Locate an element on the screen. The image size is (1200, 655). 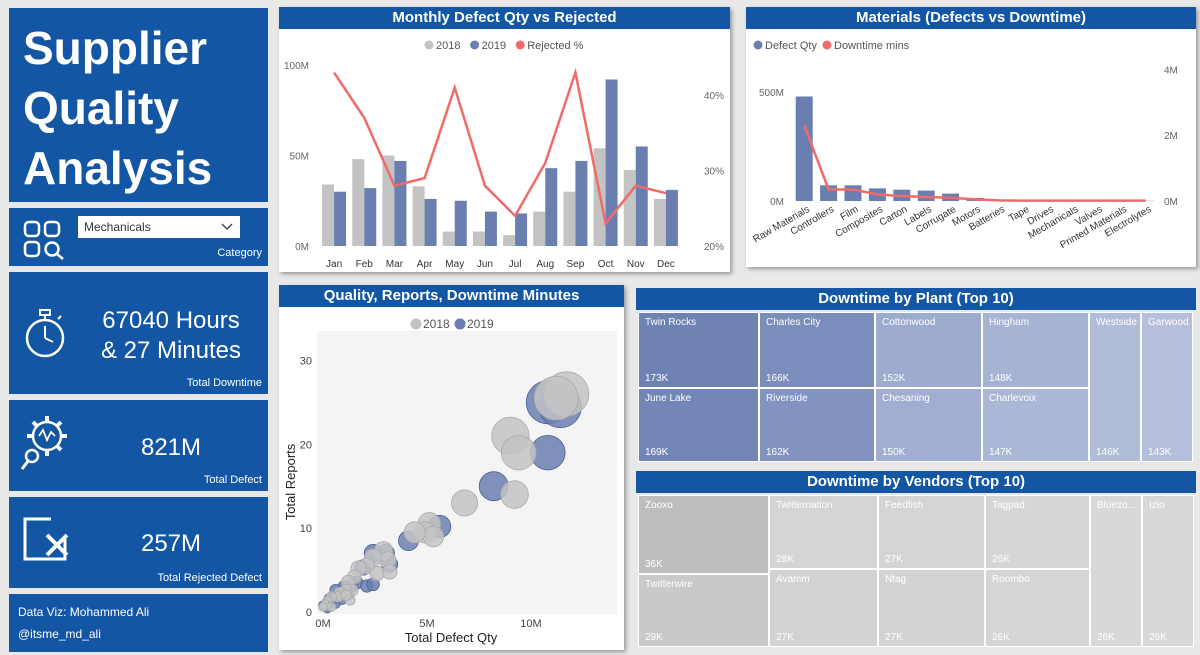
treemap-cell-izio: Izio 26K is located at coordinates (1168, 571).